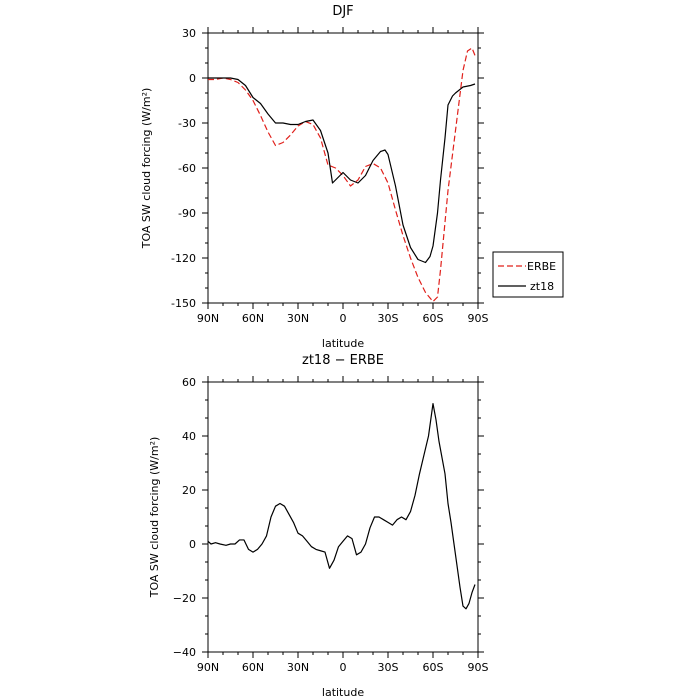 This screenshot has width=700, height=700. What do you see at coordinates (189, 490) in the screenshot?
I see `y-tick-label: 20` at bounding box center [189, 490].